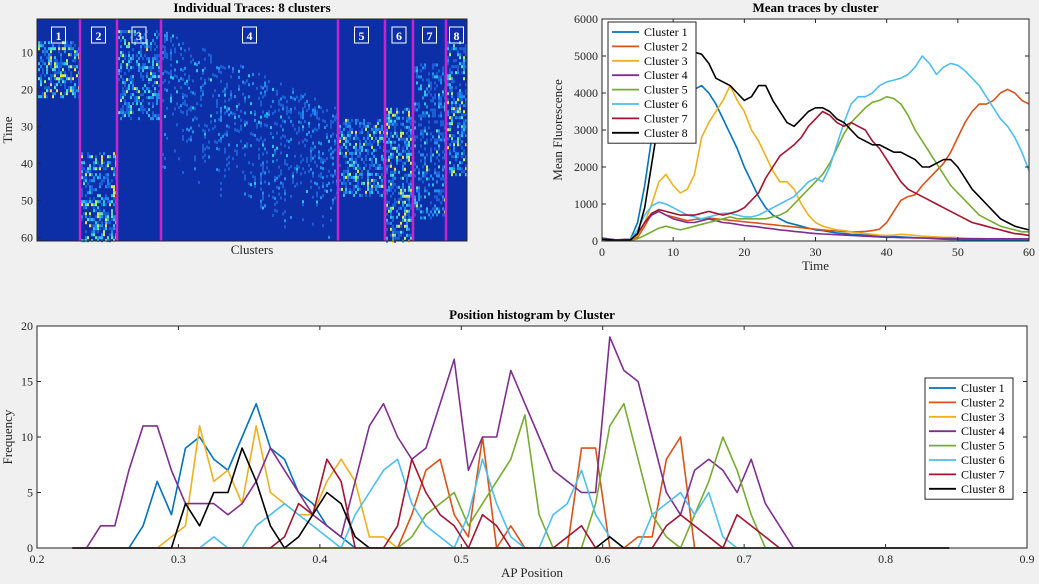 This screenshot has height=584, width=1039. What do you see at coordinates (251, 7) in the screenshot?
I see `heatmap-title: Individual Traces: 8 clusters` at bounding box center [251, 7].